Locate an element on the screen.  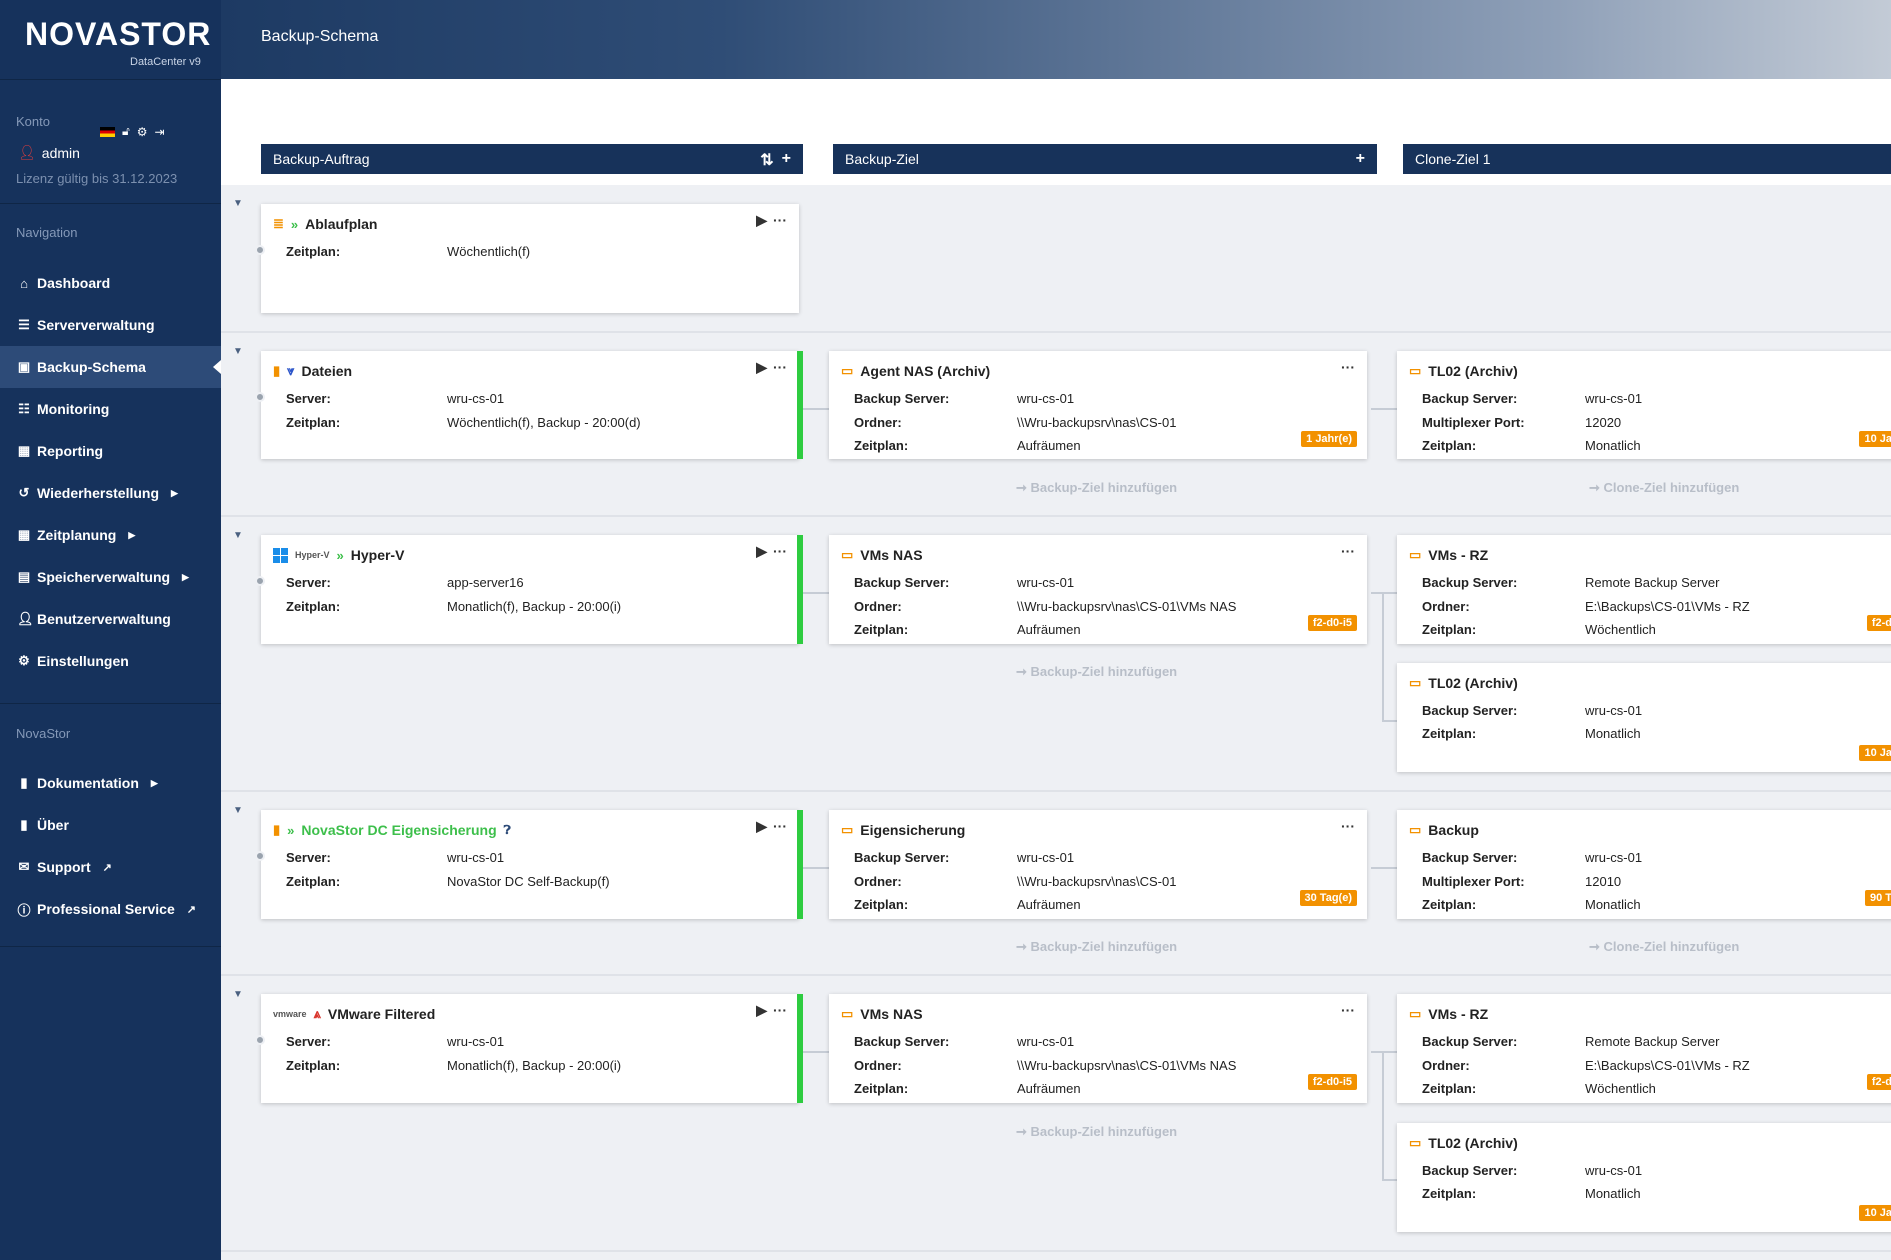
help-icon: ❓︎ is located at coordinates (507, 829).